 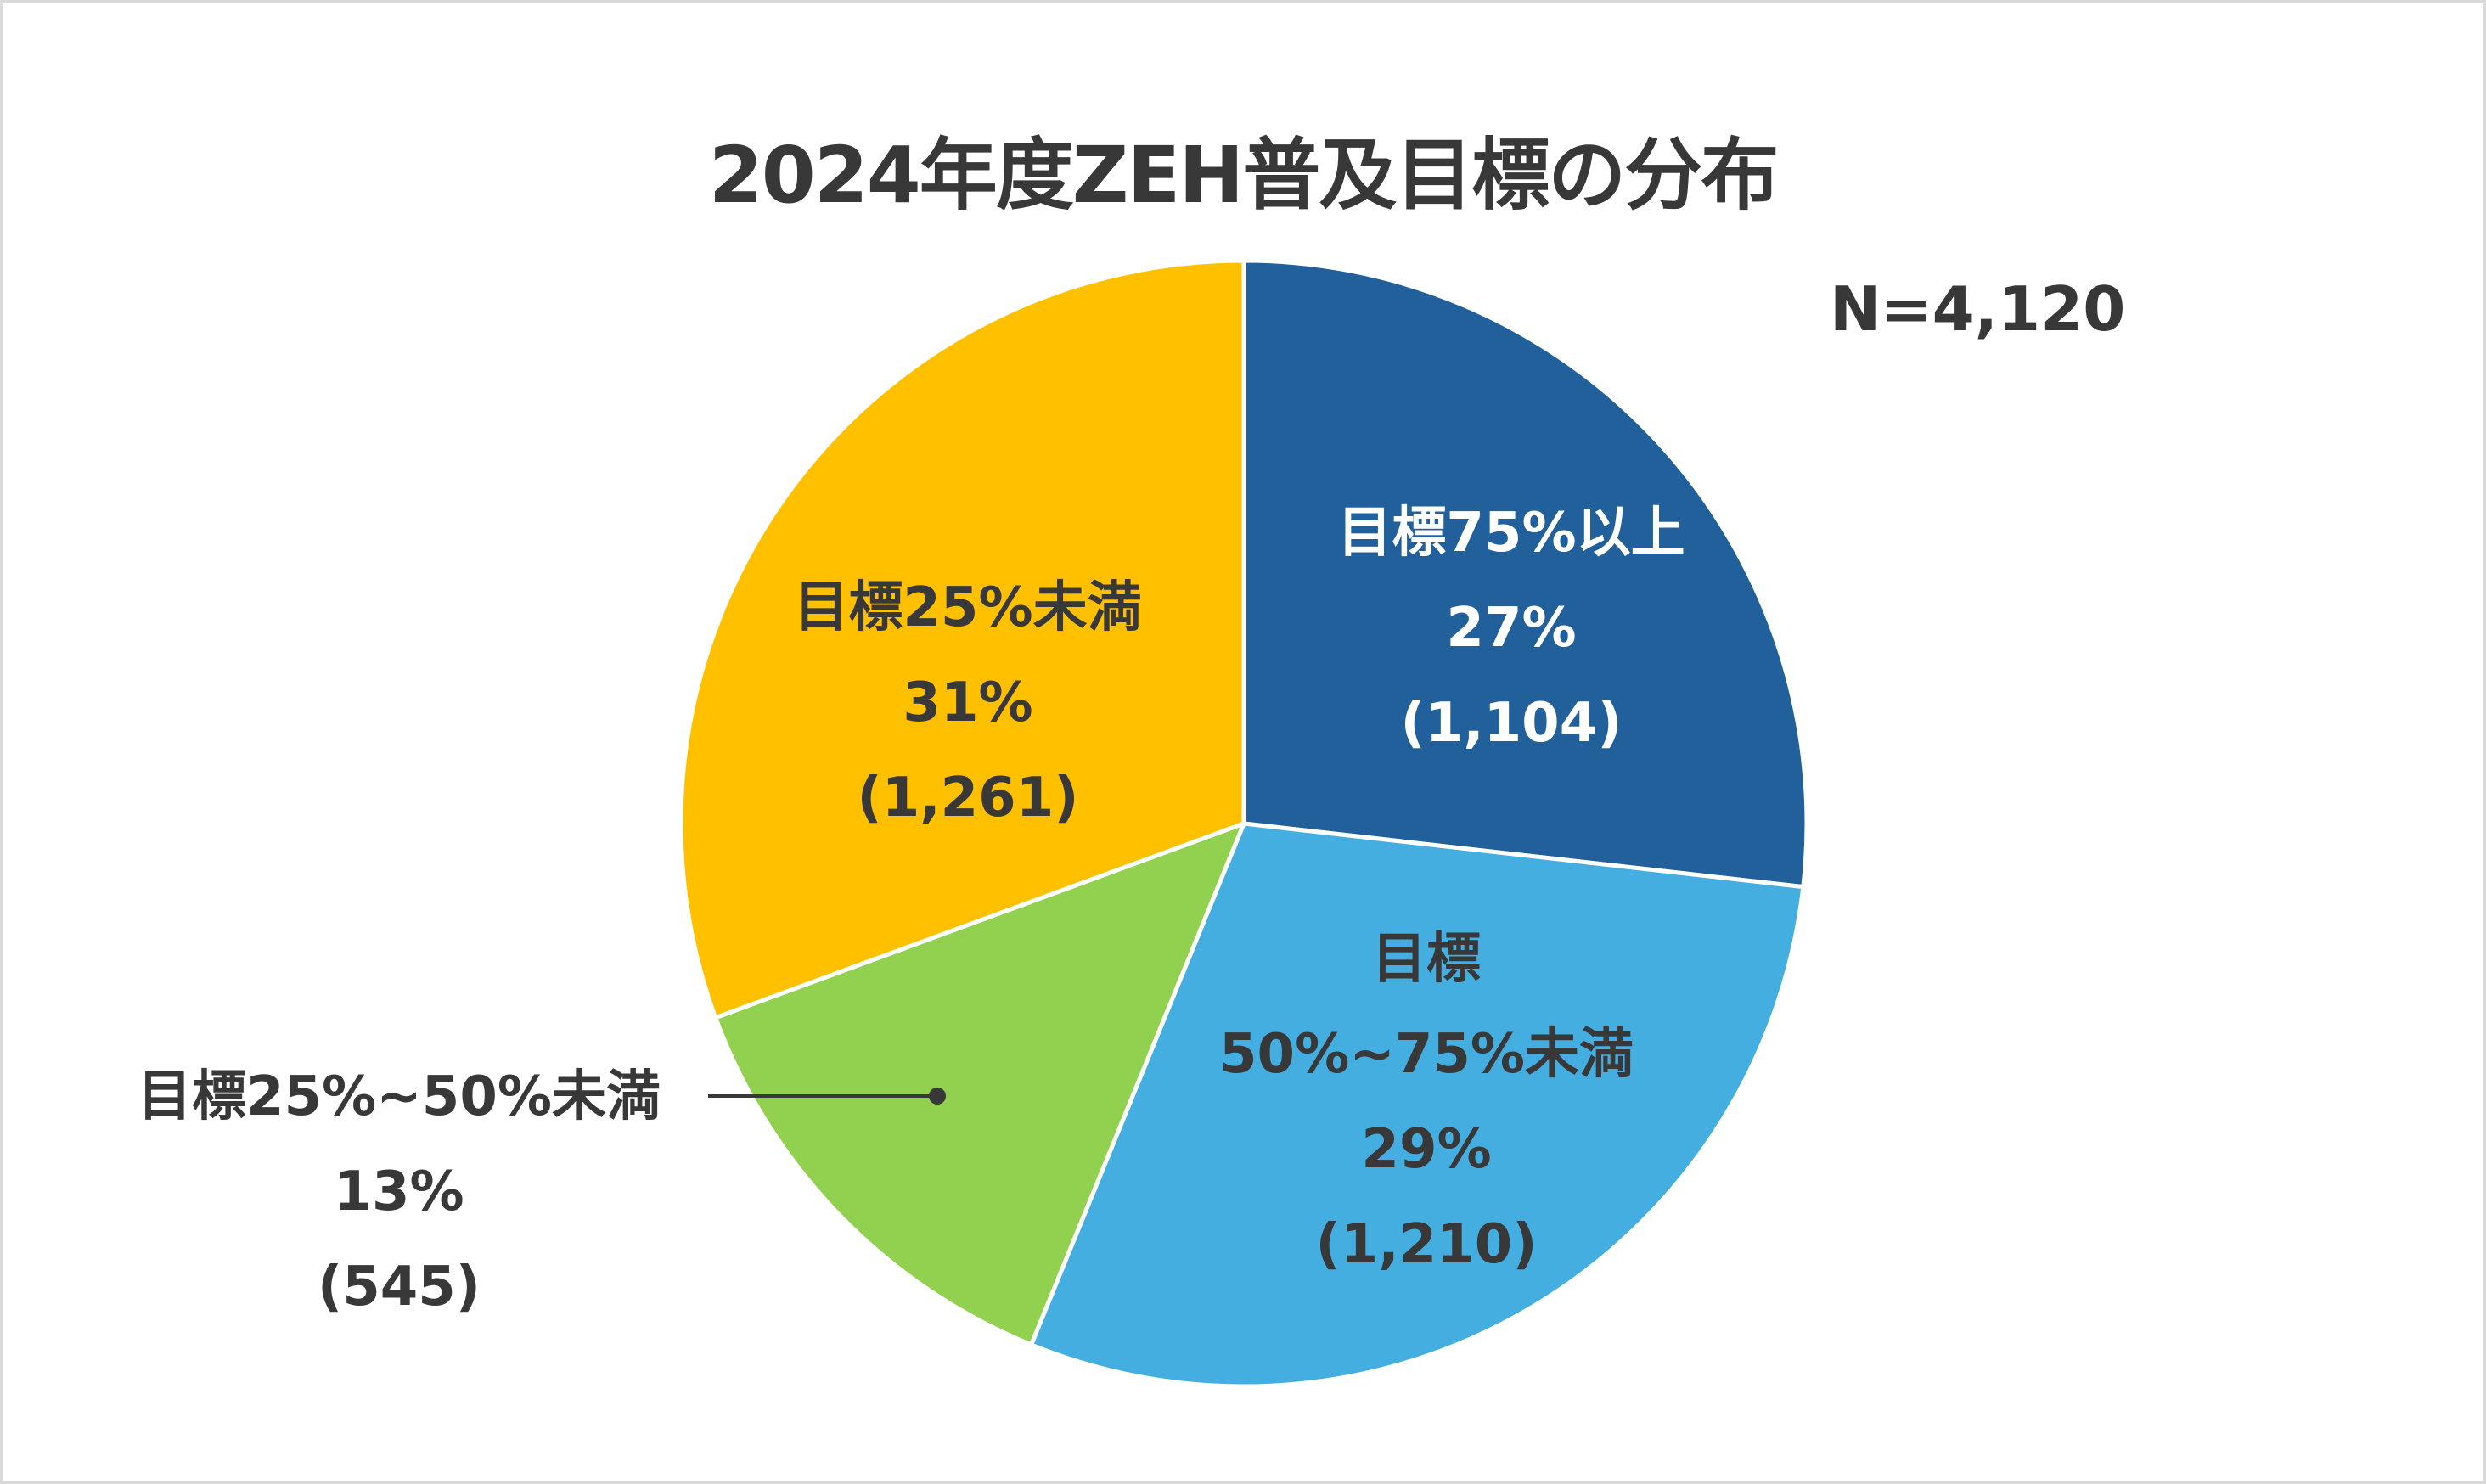 I want to click on slice-label-25-50: 目標25%~50%未満 13% (545), so click(x=399, y=1192).